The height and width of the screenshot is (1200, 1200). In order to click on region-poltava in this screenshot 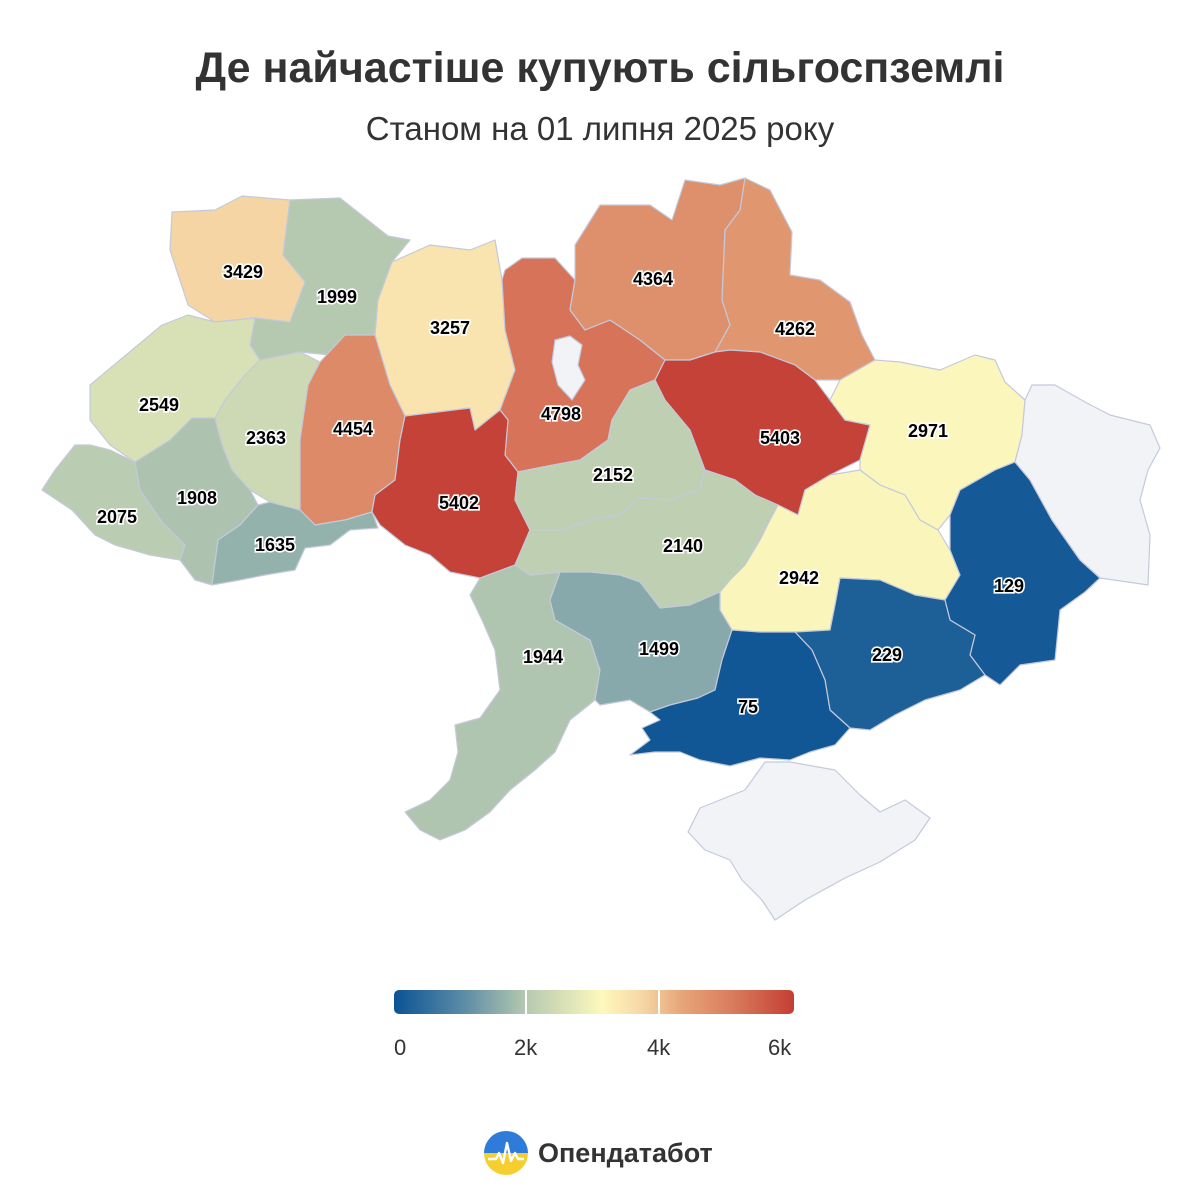, I will do `click(762, 432)`.